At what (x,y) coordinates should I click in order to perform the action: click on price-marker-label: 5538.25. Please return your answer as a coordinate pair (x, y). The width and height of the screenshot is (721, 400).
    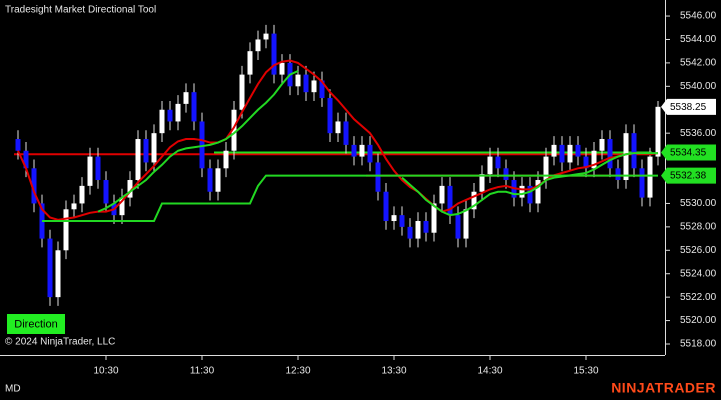
    Looking at the image, I should click on (688, 107).